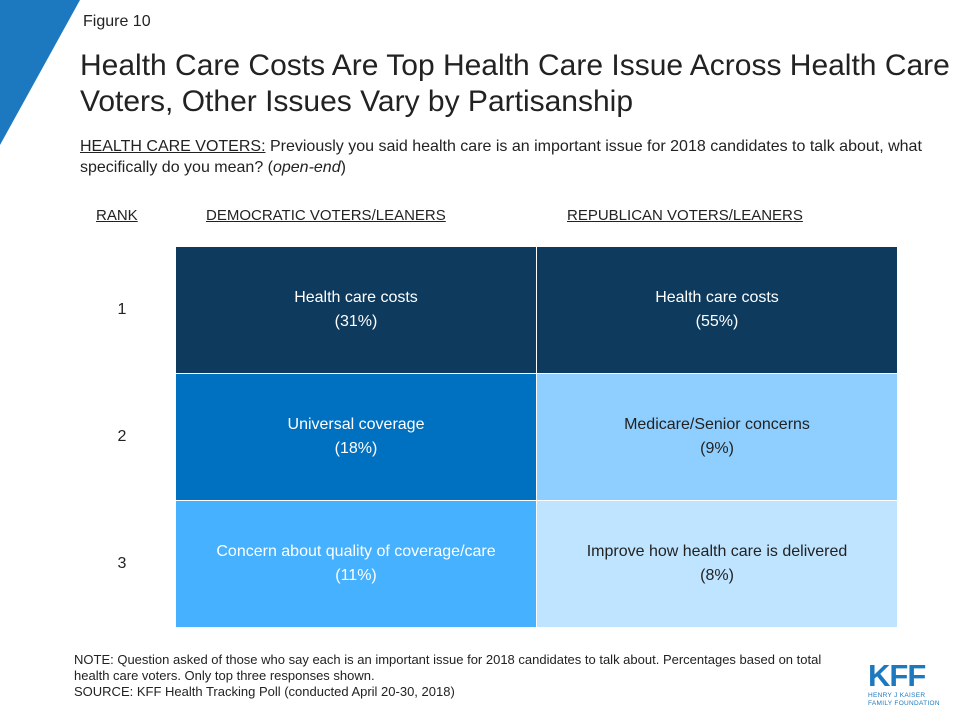 Image resolution: width=960 pixels, height=720 pixels. What do you see at coordinates (173, 146) in the screenshot?
I see `question-prefix: HEALTH CARE VOTERS:` at bounding box center [173, 146].